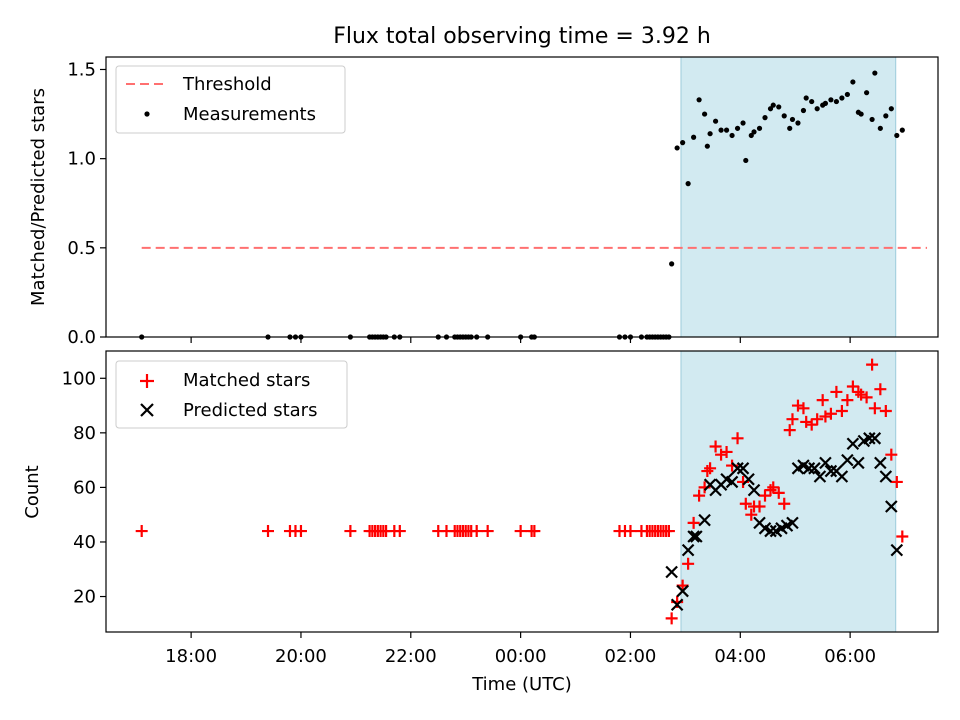  Describe the element at coordinates (522, 36) in the screenshot. I see `chart-title: Flux total observing time = 3.92 h` at that location.